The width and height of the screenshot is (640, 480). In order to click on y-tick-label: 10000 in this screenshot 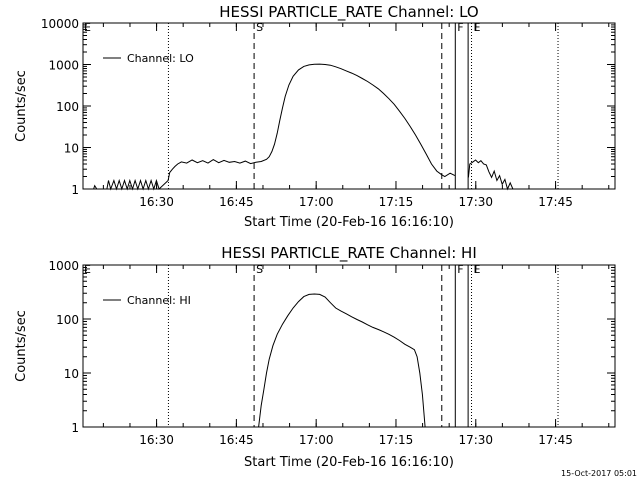, I will do `click(60, 24)`.